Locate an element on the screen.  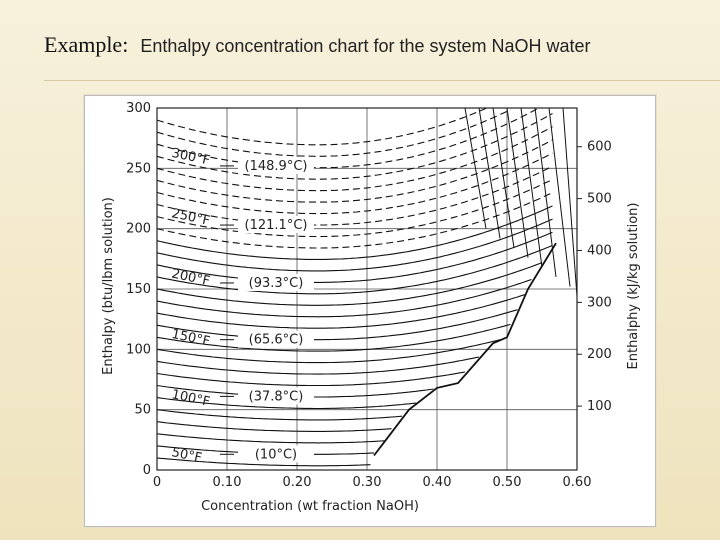
y-tick-label: 150 is located at coordinates (138, 289).